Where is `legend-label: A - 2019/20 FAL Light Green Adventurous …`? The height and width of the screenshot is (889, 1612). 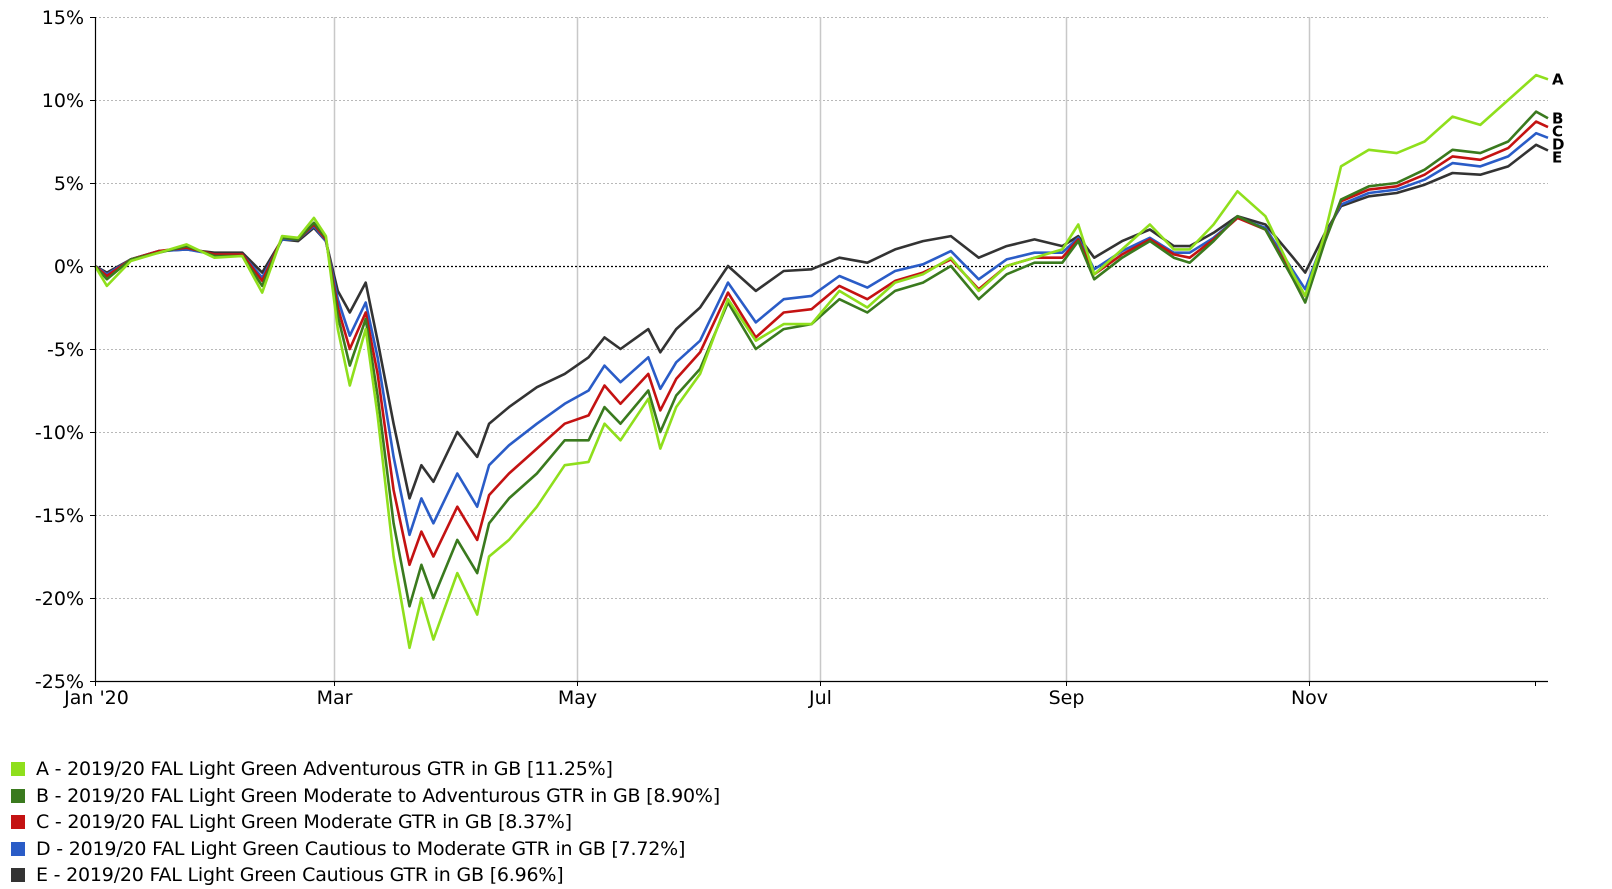 legend-label: A - 2019/20 FAL Light Green Adventurous … is located at coordinates (324, 769).